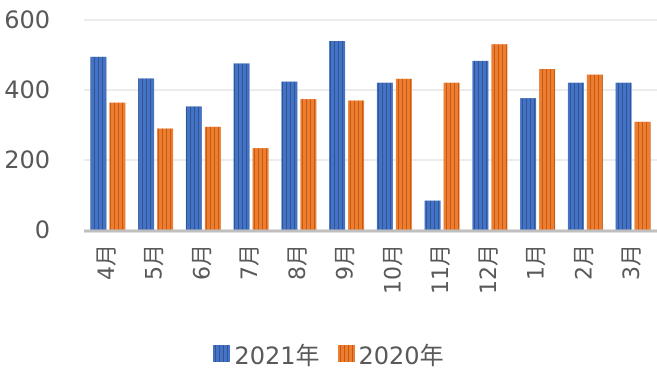 This screenshot has height=374, width=657. Describe the element at coordinates (346, 262) in the screenshot. I see `x-tick-label: 9月` at that location.